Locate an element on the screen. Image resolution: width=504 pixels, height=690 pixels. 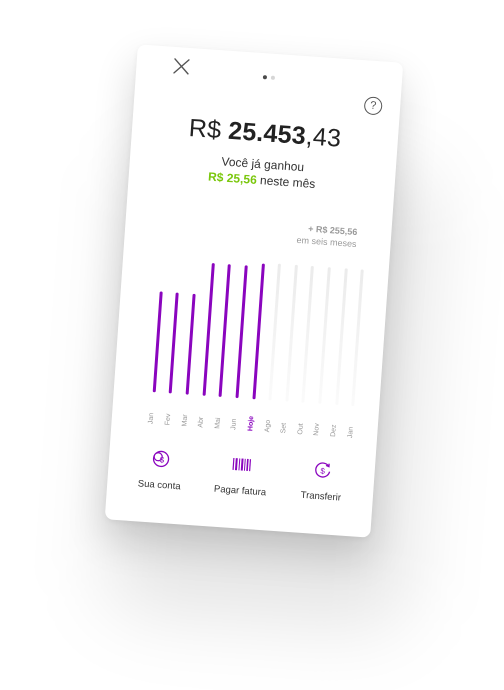
balance-decimal: ,43 is located at coordinates (323, 137).